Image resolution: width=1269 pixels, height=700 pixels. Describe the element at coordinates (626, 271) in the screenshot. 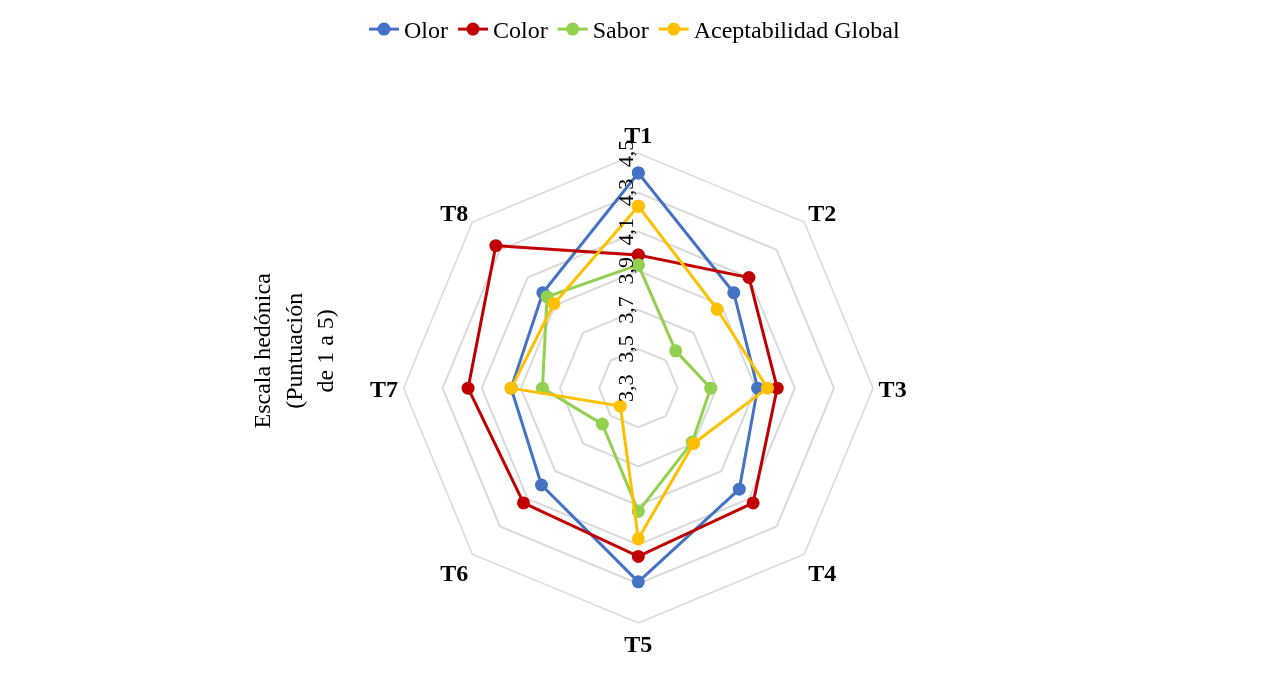

I see `y-tick-label: 3,9` at that location.